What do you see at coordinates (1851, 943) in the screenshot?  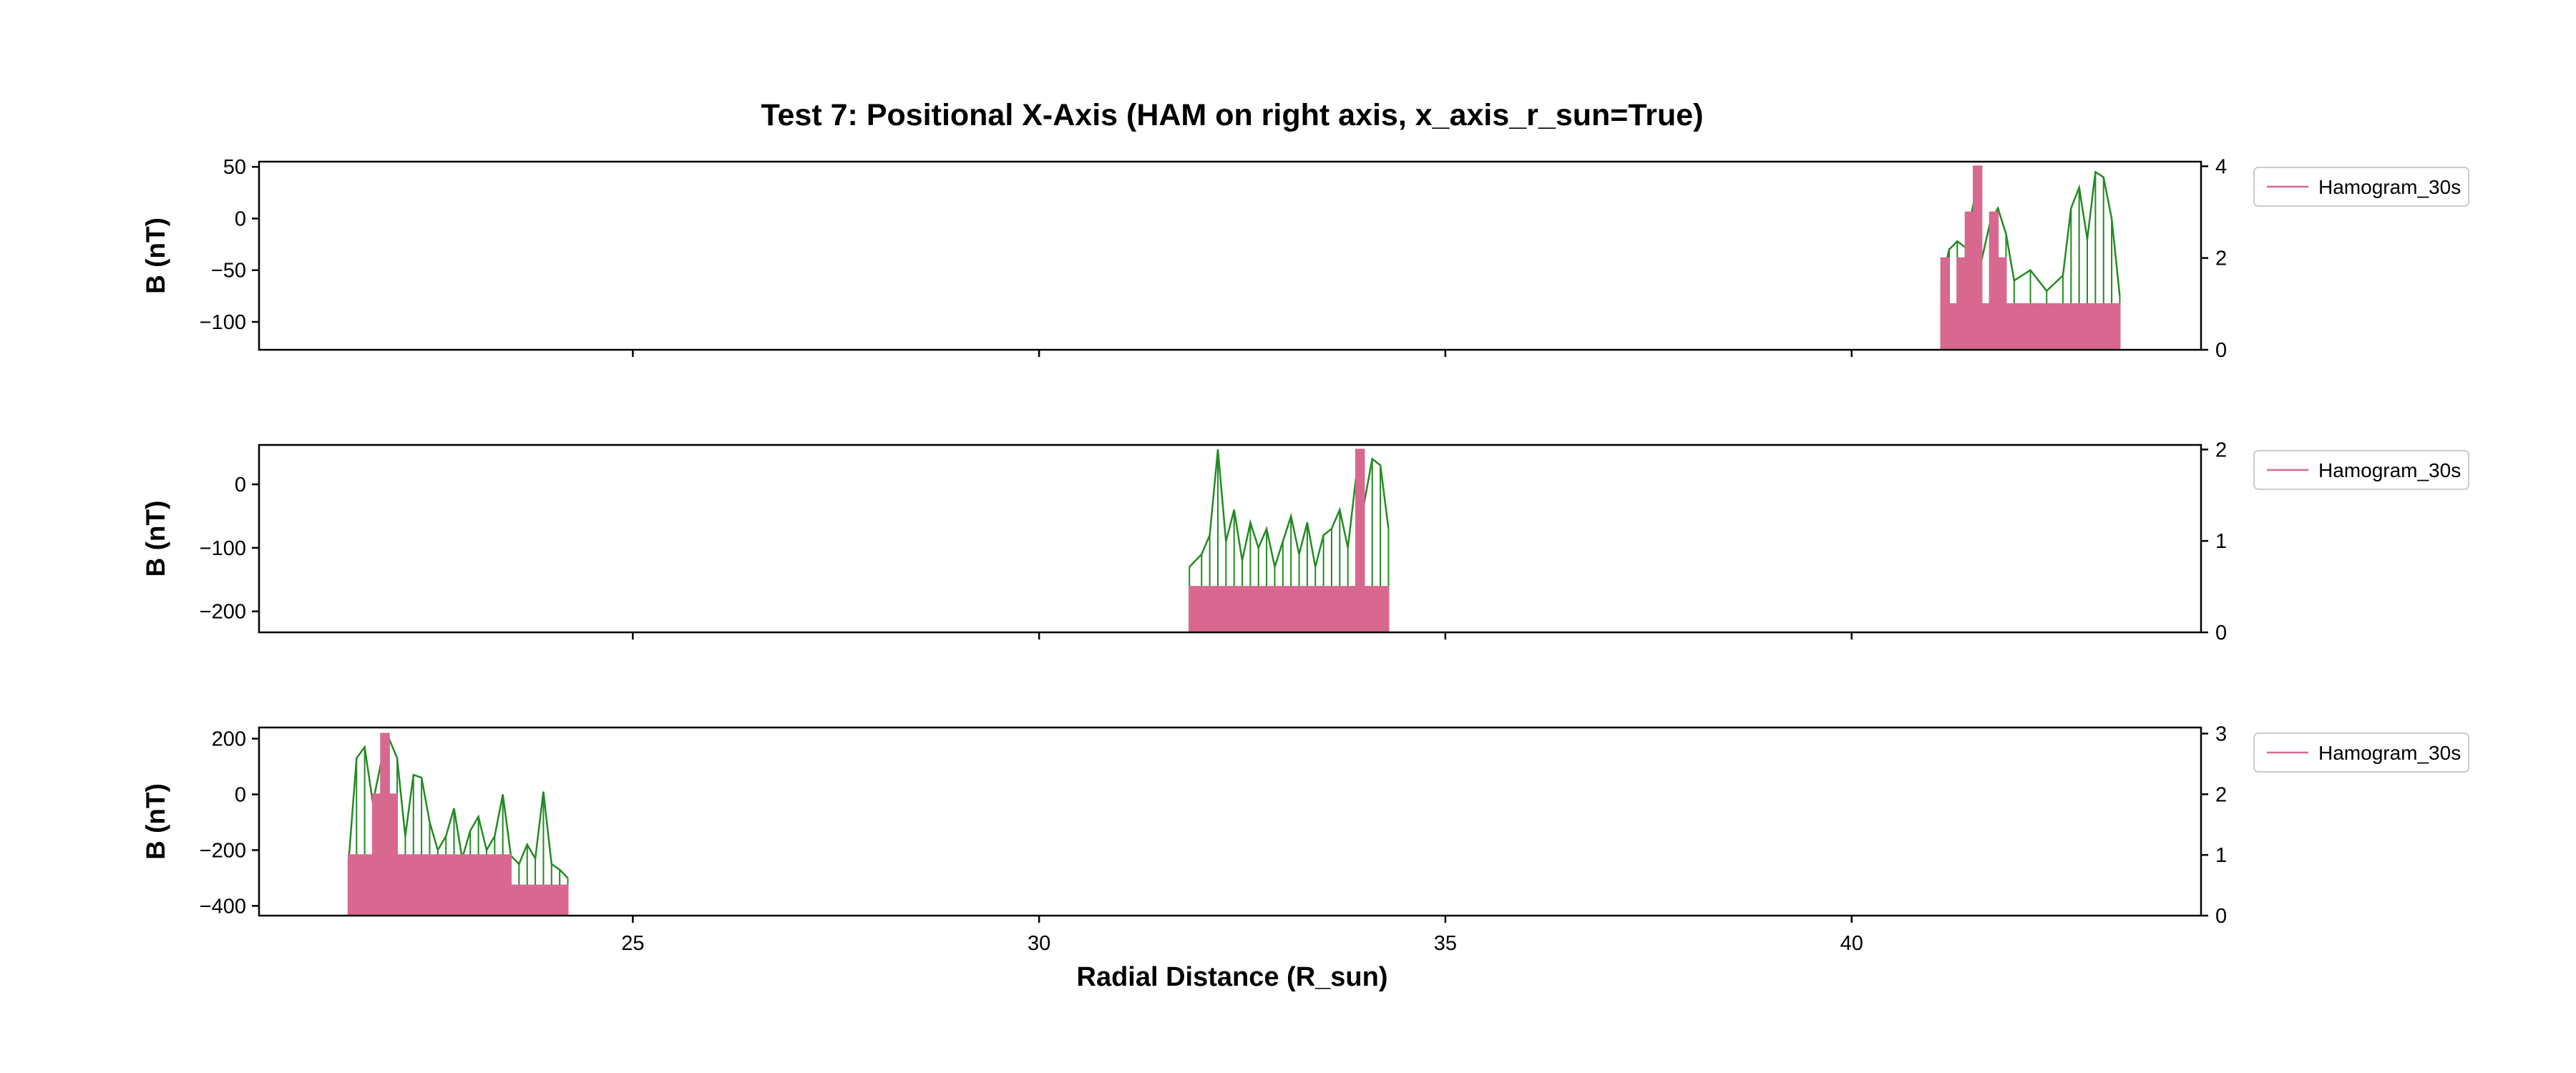 I see `x-tick-label: 40` at bounding box center [1851, 943].